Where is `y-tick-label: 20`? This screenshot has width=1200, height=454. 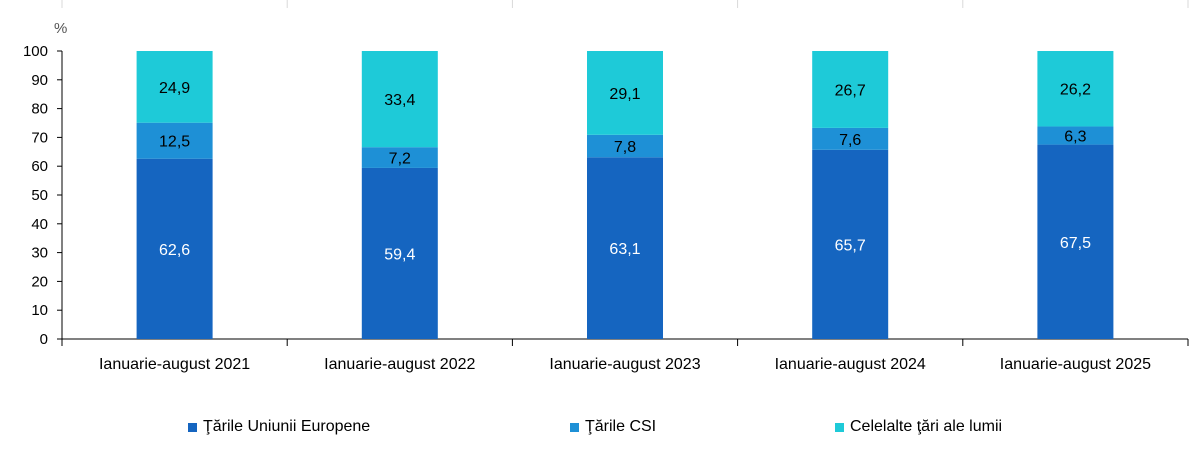 y-tick-label: 20 is located at coordinates (39, 281).